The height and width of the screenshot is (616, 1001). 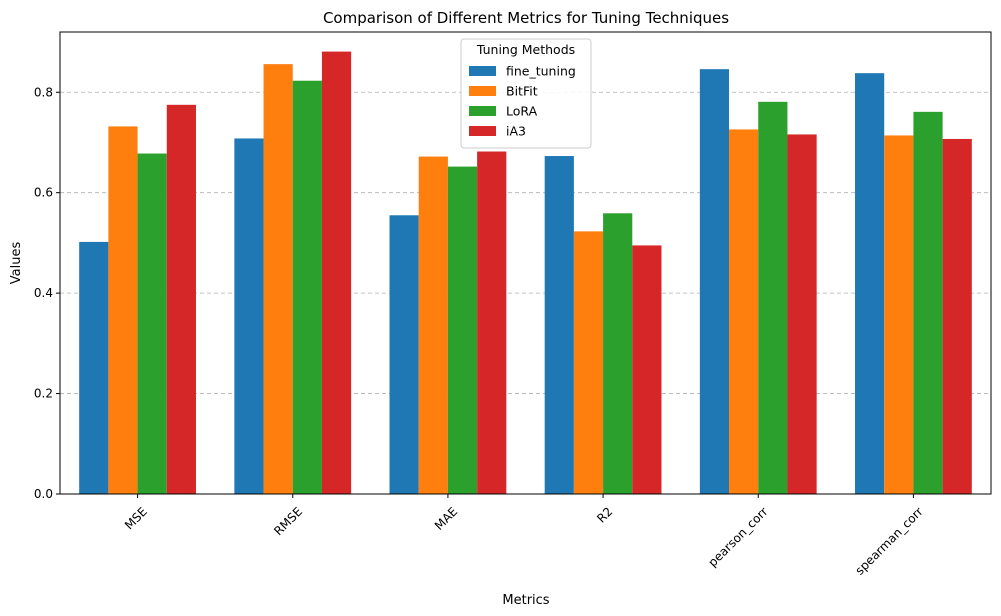 I want to click on bar-LoRA-spearman_corr, so click(x=928, y=303).